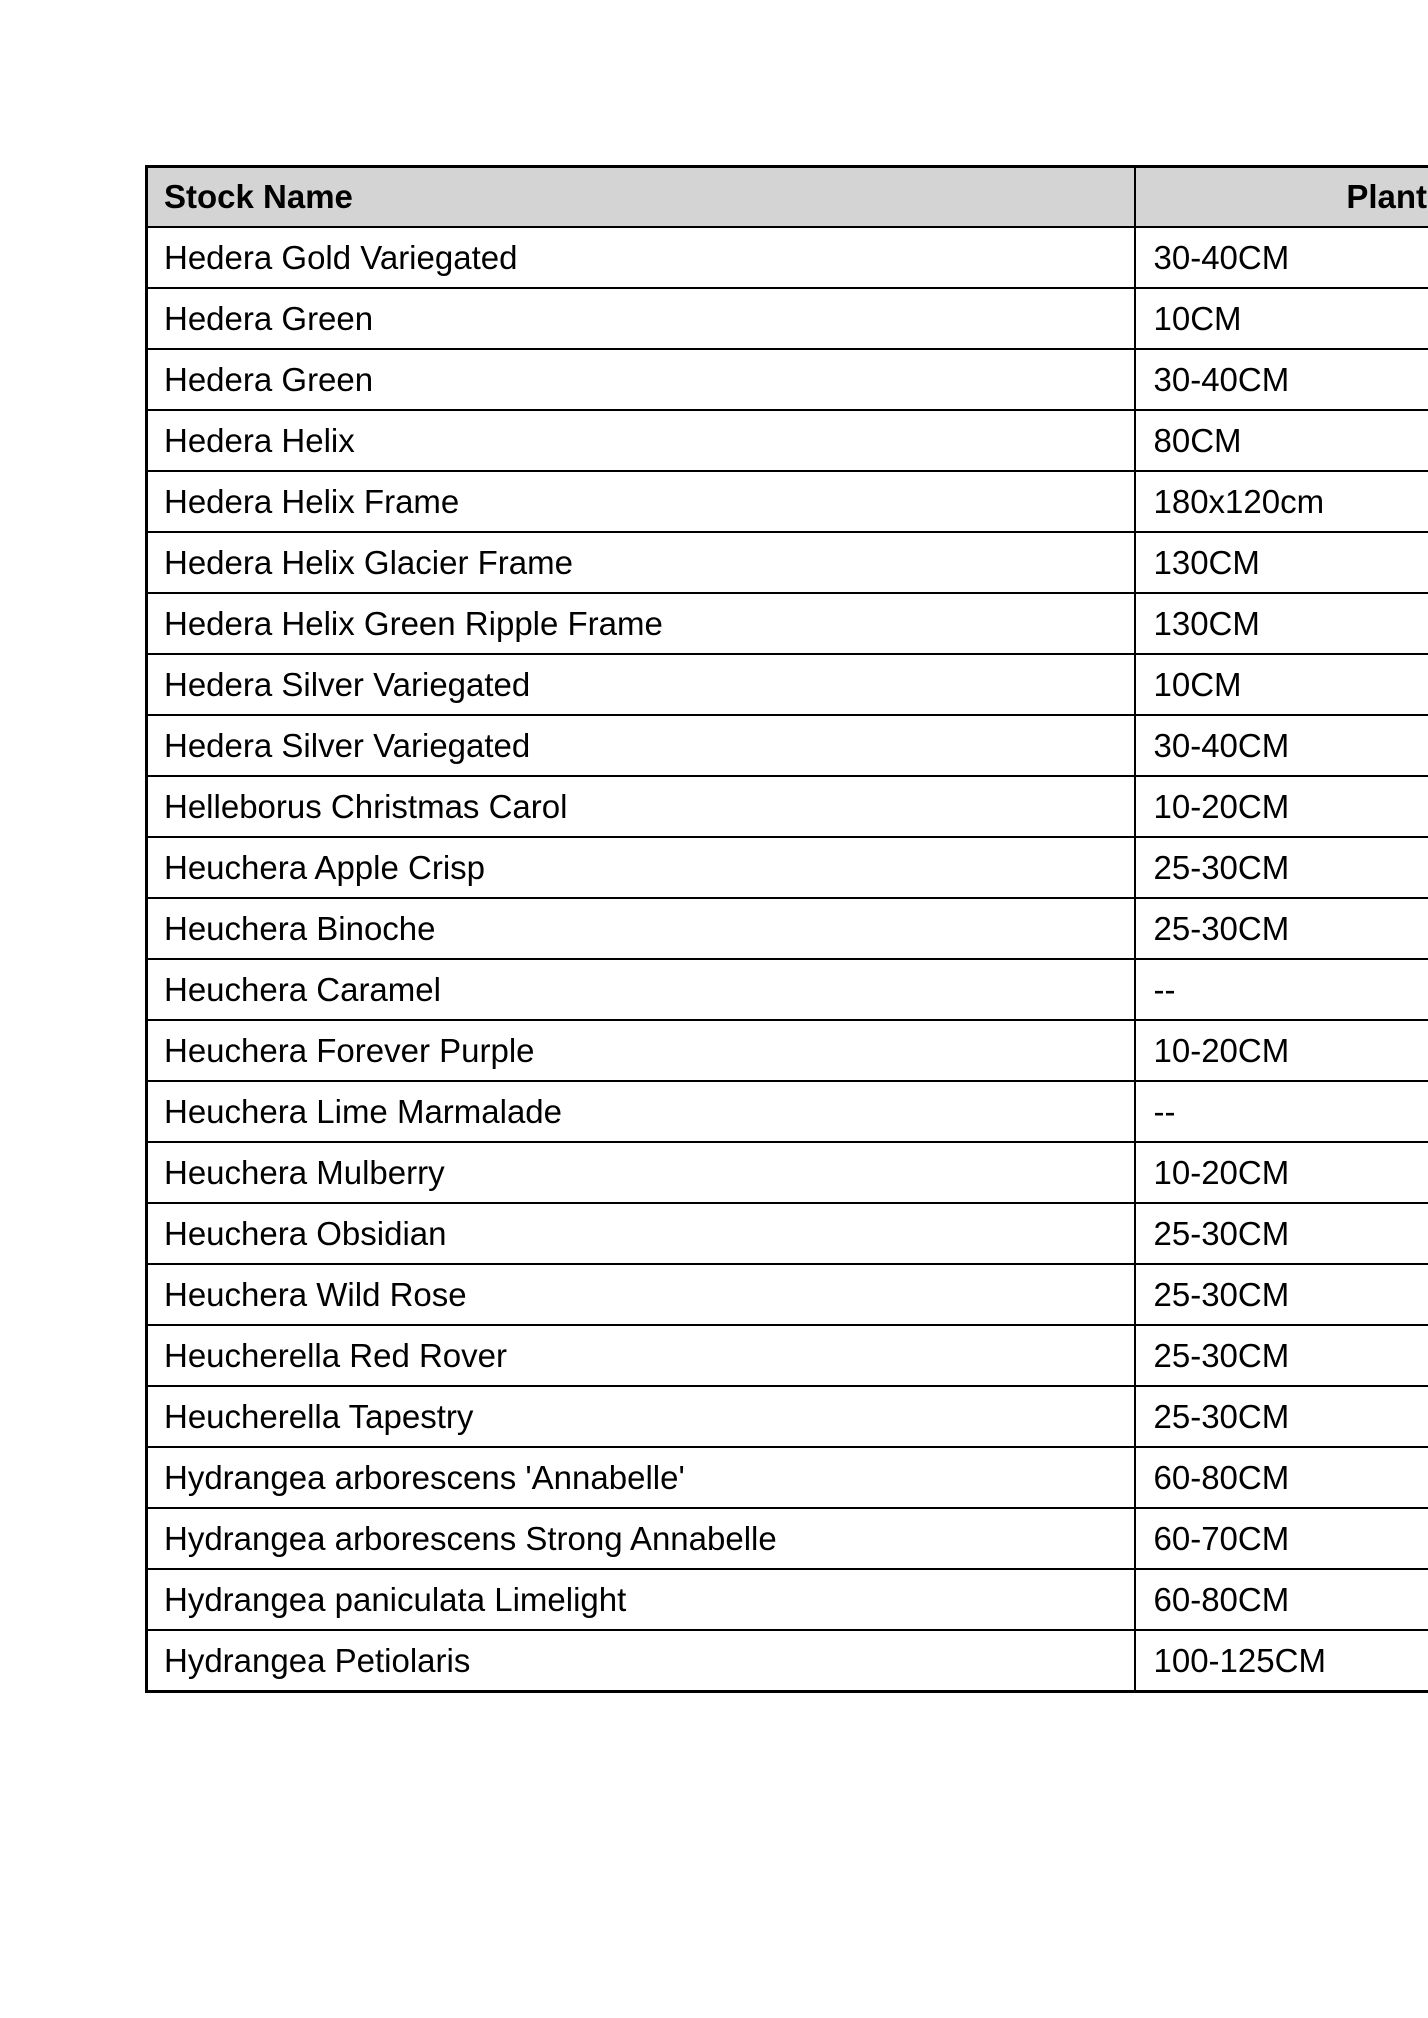 The width and height of the screenshot is (1428, 2018). I want to click on plant-size-cell: 100-125CM, so click(1280, 1661).